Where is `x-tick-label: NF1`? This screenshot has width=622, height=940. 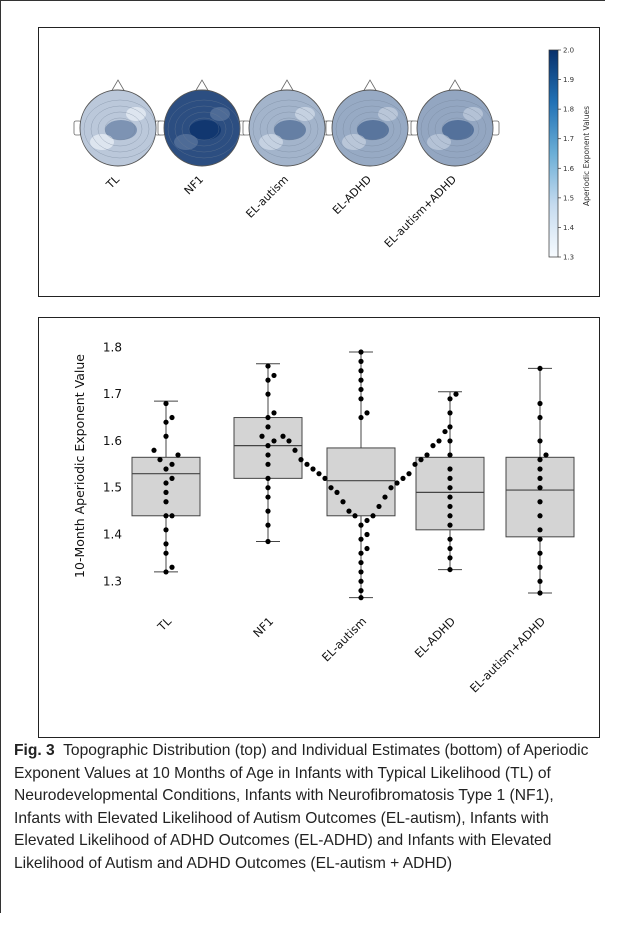 x-tick-label: NF1 is located at coordinates (263, 627).